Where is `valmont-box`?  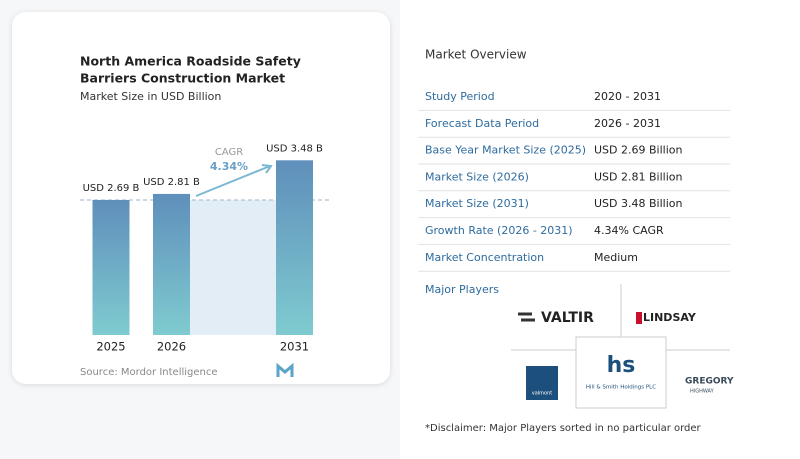 valmont-box is located at coordinates (542, 383).